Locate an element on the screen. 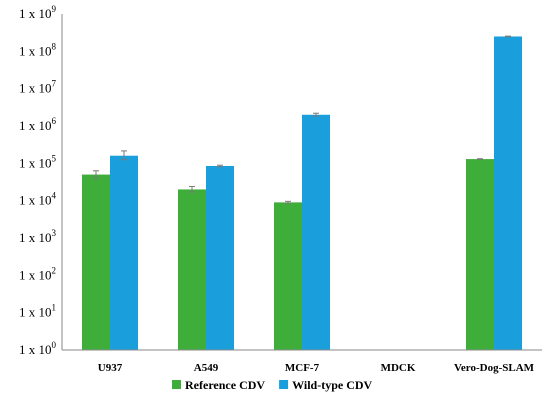  y-tick-exponent: 3 is located at coordinates (54, 233).